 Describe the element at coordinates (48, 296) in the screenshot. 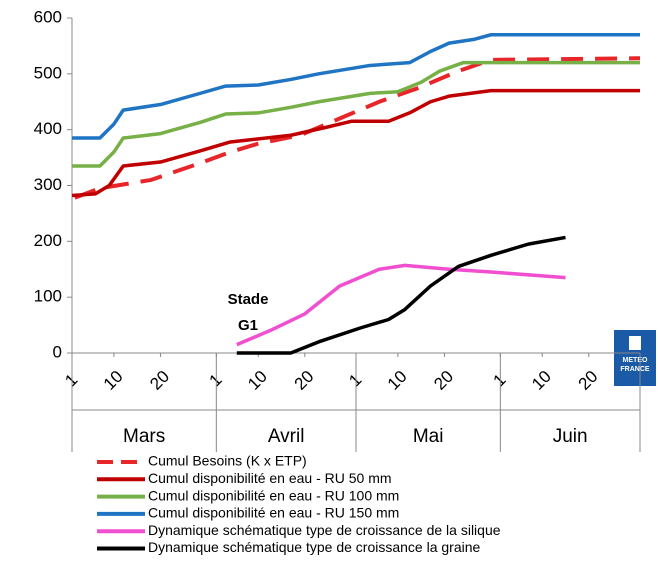

I see `y-tick-label: 100` at that location.